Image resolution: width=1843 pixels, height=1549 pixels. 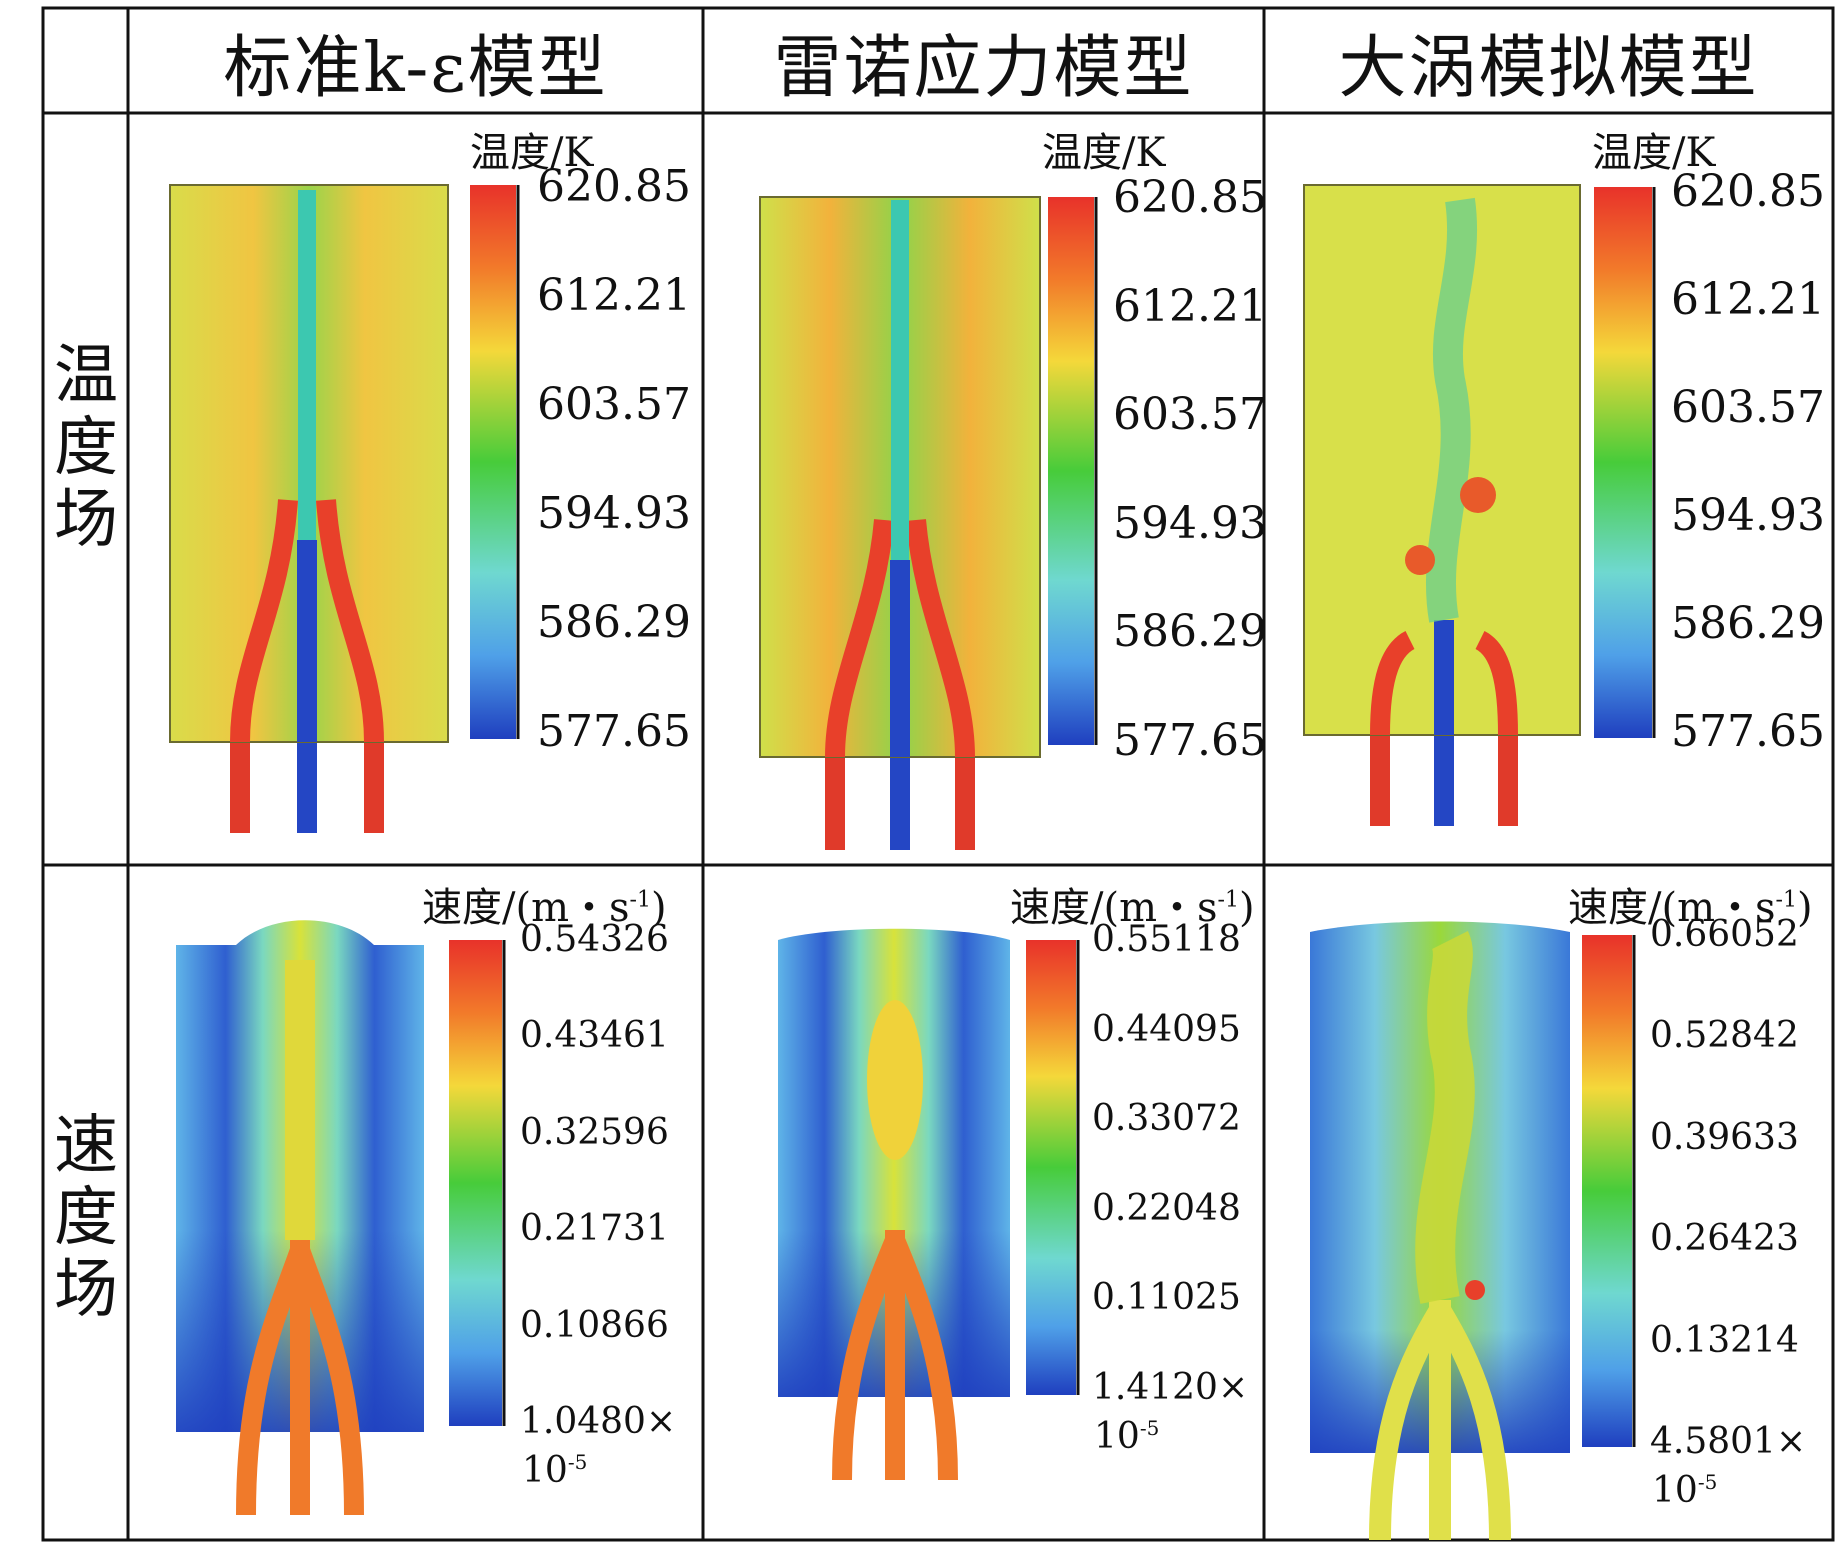 What do you see at coordinates (86, 448) in the screenshot?
I see `row-label-temperature: 温度场` at bounding box center [86, 448].